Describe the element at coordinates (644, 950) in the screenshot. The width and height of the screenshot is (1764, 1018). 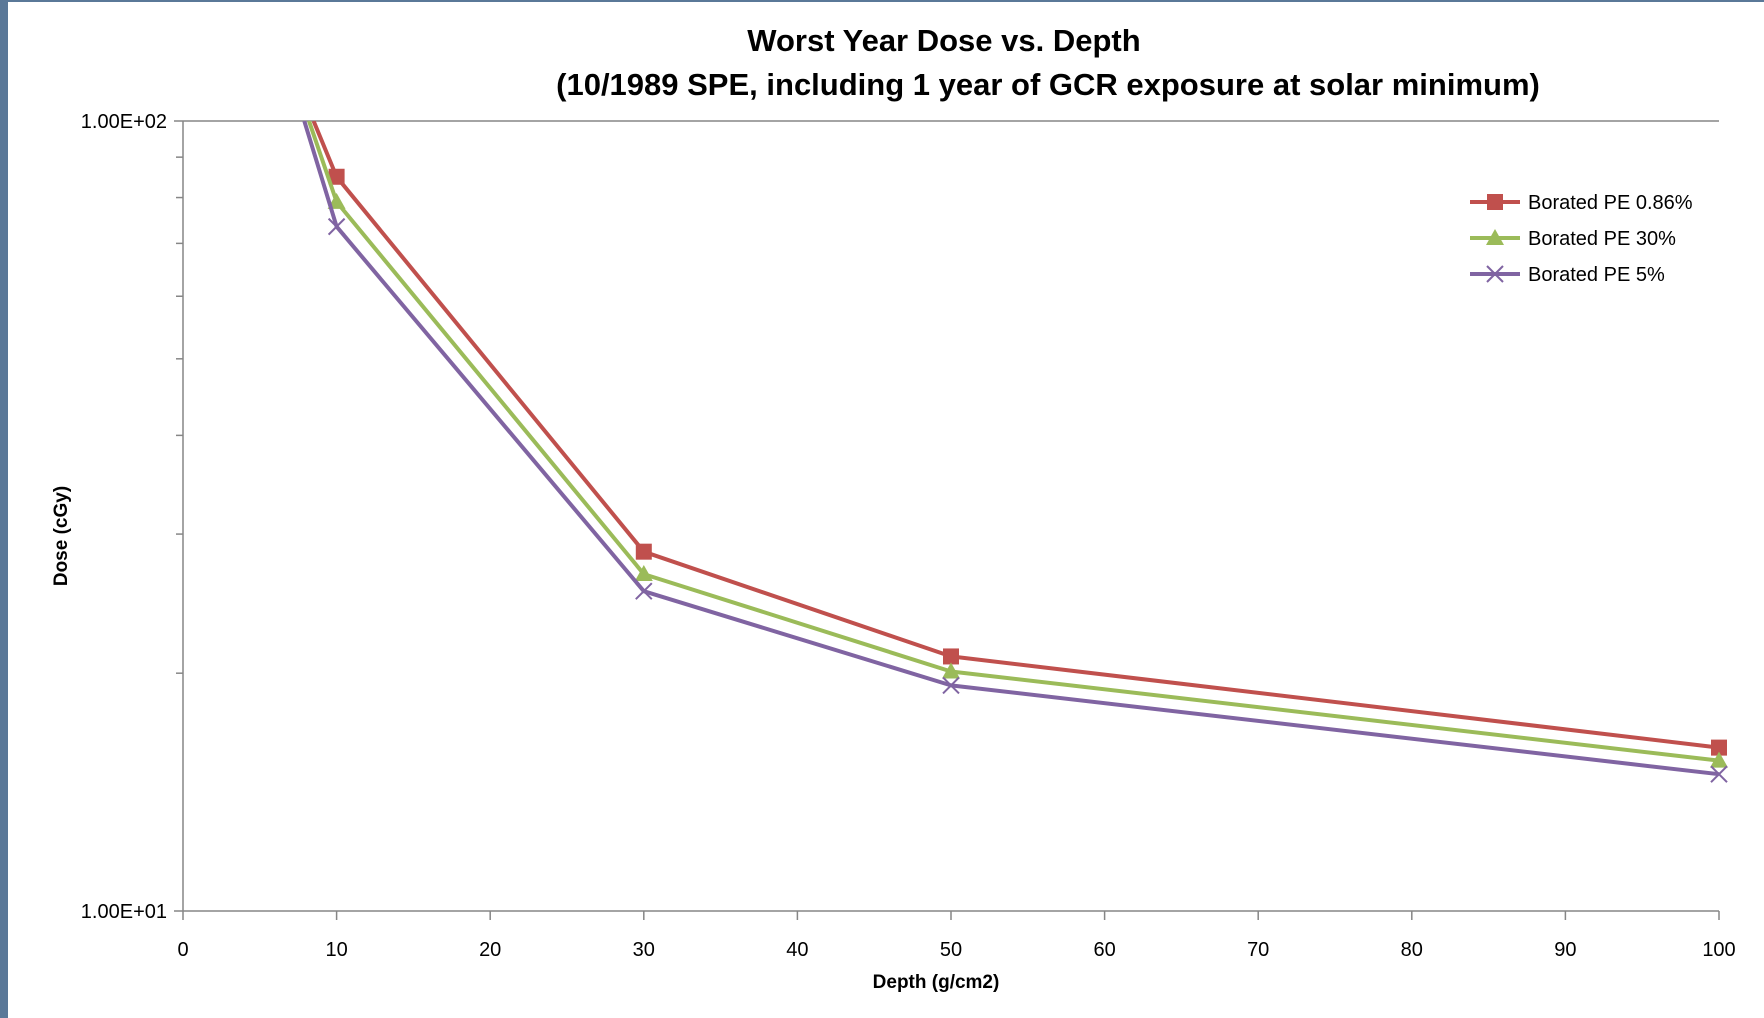
I see `x-tick-label: 30` at that location.